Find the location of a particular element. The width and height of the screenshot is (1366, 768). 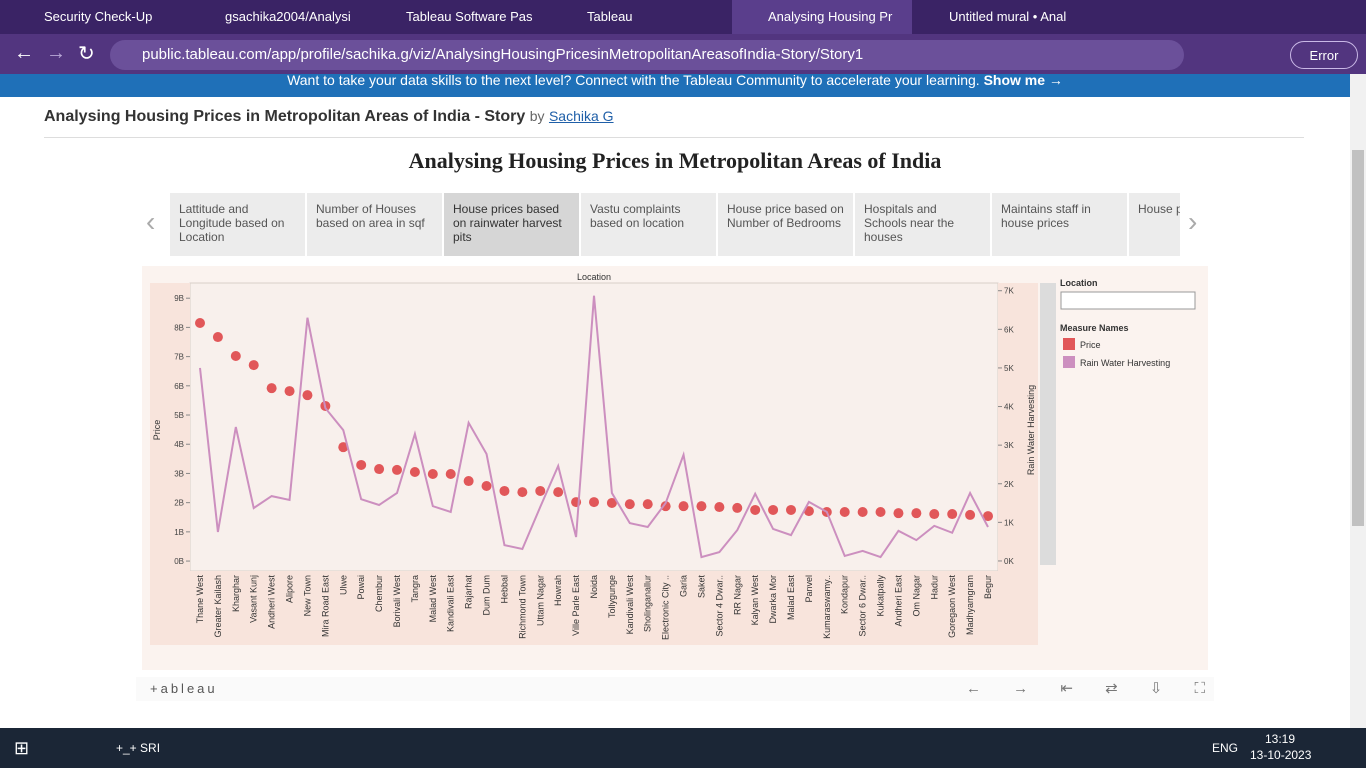

story-point: Hospitals and Schools near the houses is located at coordinates (922, 224).